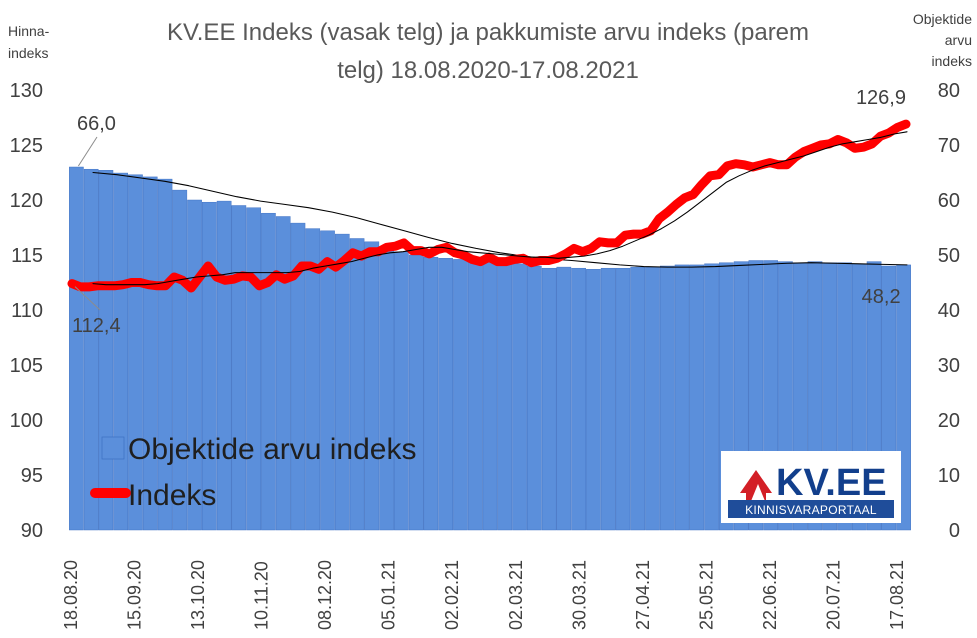  What do you see at coordinates (135, 595) in the screenshot?
I see `x-axis-tick-label: 15.09.20` at bounding box center [135, 595].